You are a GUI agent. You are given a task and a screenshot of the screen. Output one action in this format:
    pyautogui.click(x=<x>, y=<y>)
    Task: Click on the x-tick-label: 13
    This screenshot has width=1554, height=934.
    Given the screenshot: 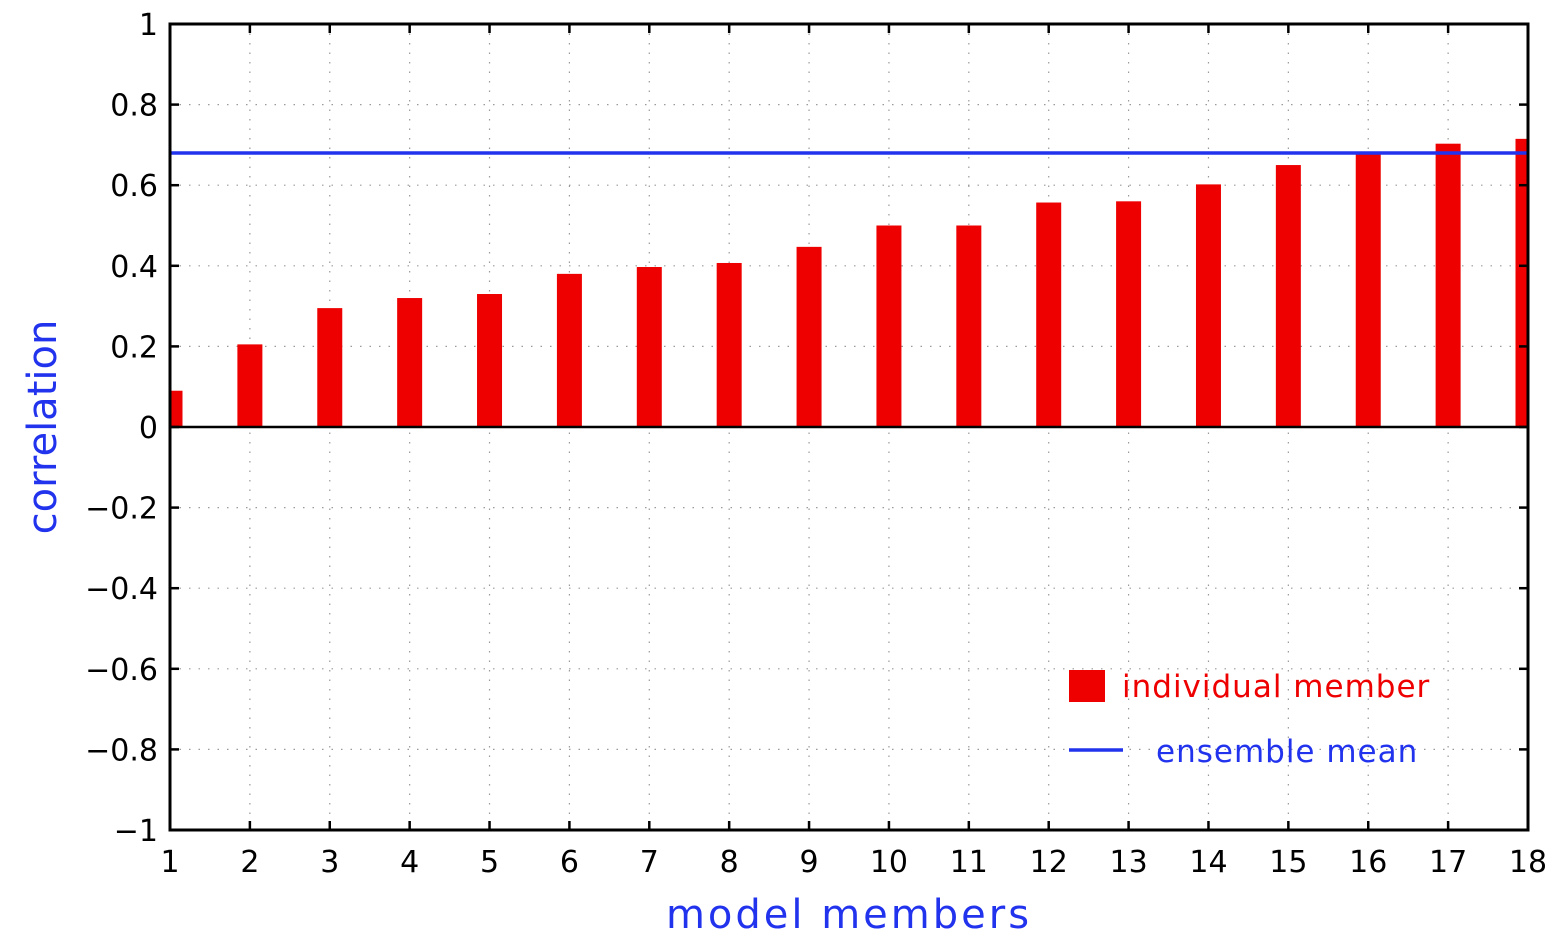 What is the action you would take?
    pyautogui.click(x=1128, y=862)
    